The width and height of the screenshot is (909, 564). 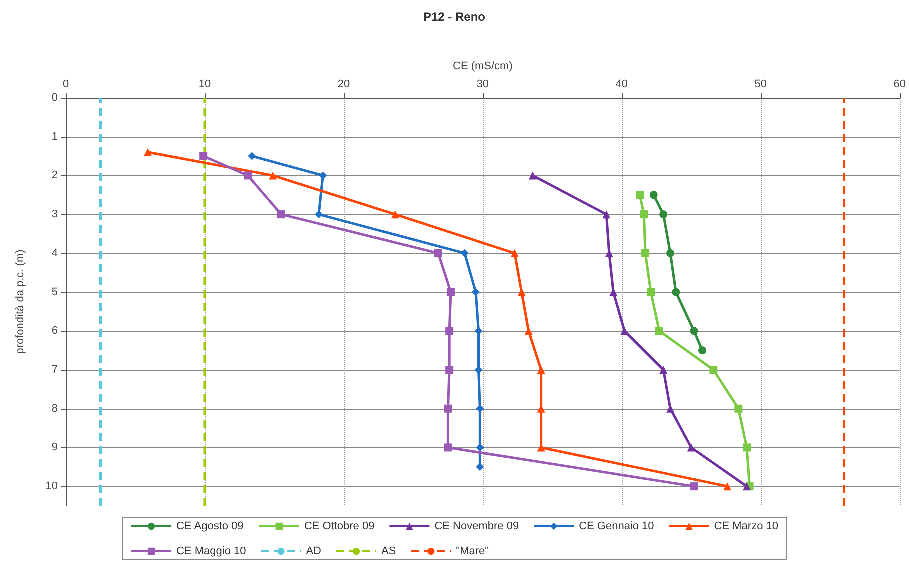 I want to click on y-tick-label: 1, so click(x=55, y=136).